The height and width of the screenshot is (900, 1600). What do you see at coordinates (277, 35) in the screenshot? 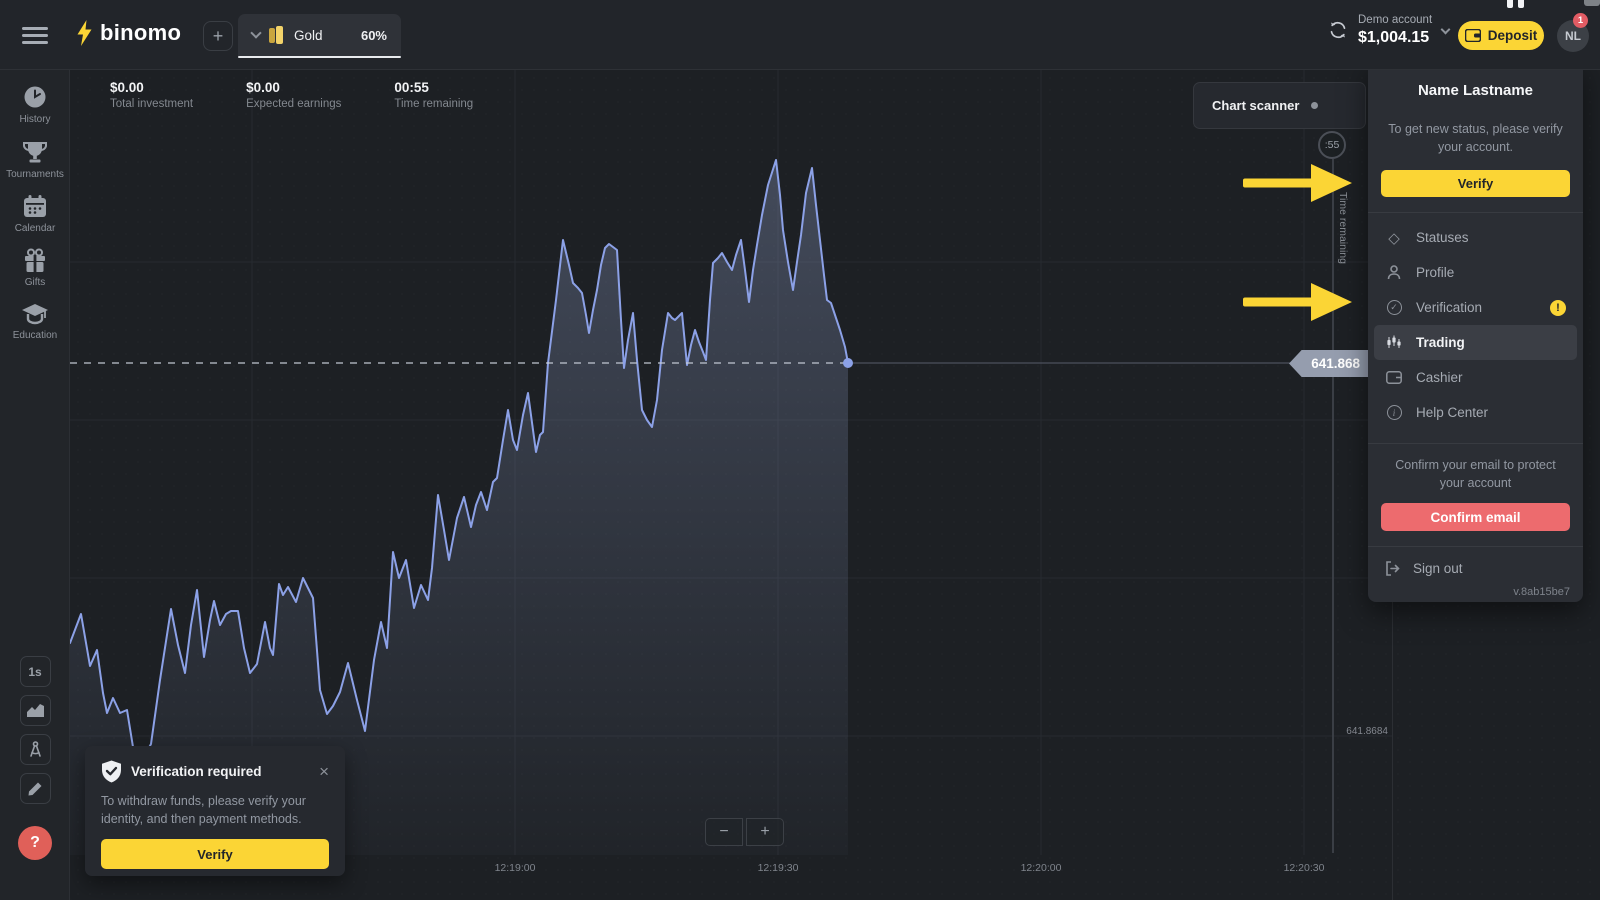
I see `gold-bars-icon` at bounding box center [277, 35].